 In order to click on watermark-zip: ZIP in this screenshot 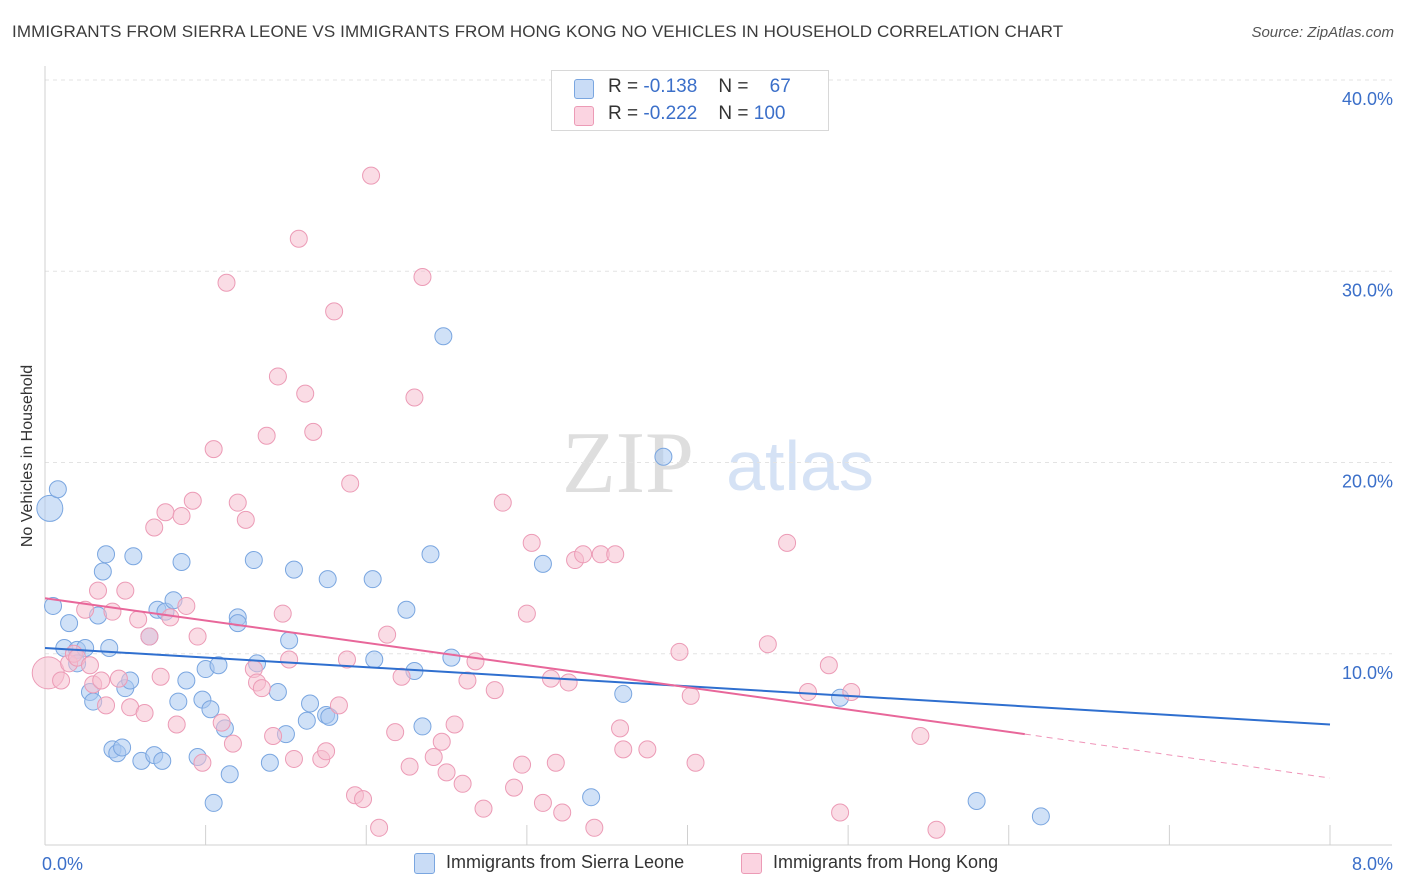, I will do `click(628, 463)`.